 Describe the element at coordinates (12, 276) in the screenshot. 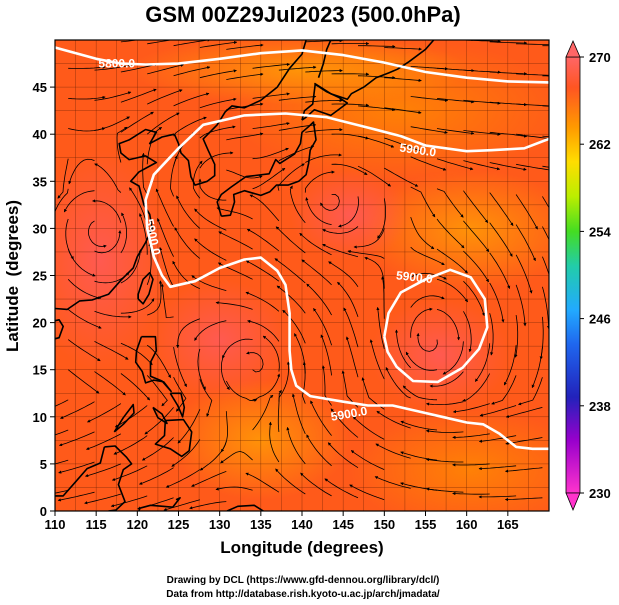

I see `y-axis-title: Latitude (degrees)` at that location.